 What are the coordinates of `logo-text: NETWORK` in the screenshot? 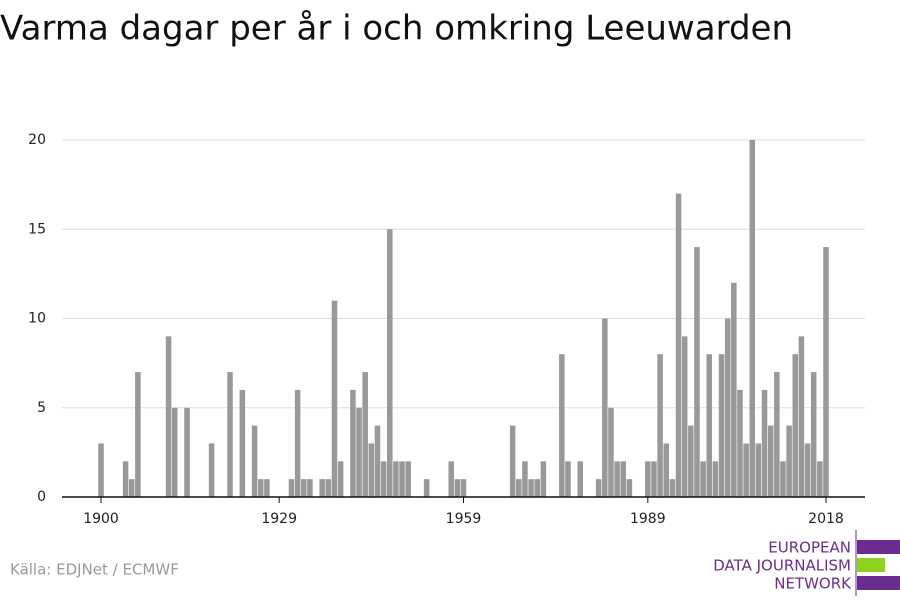 It's located at (813, 584).